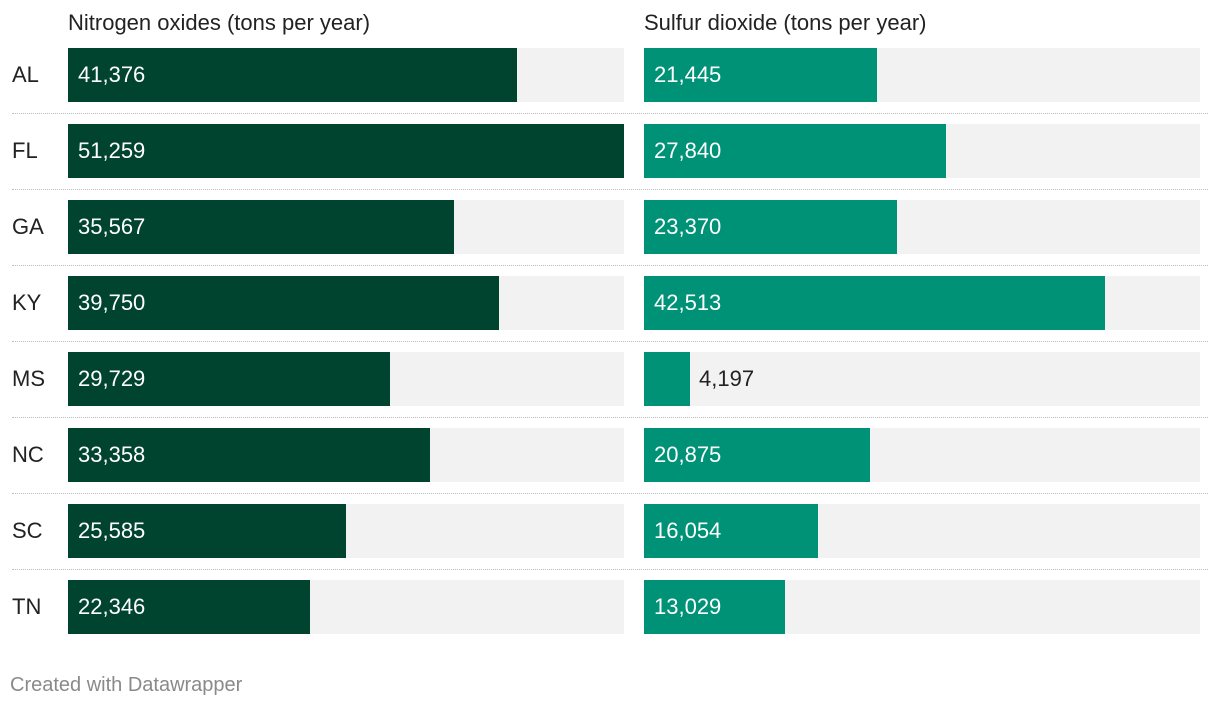 The height and width of the screenshot is (710, 1220). Describe the element at coordinates (785, 22) in the screenshot. I see `chart-title-sulfur-dioxide: Sulfur dioxide (tons per year)` at that location.